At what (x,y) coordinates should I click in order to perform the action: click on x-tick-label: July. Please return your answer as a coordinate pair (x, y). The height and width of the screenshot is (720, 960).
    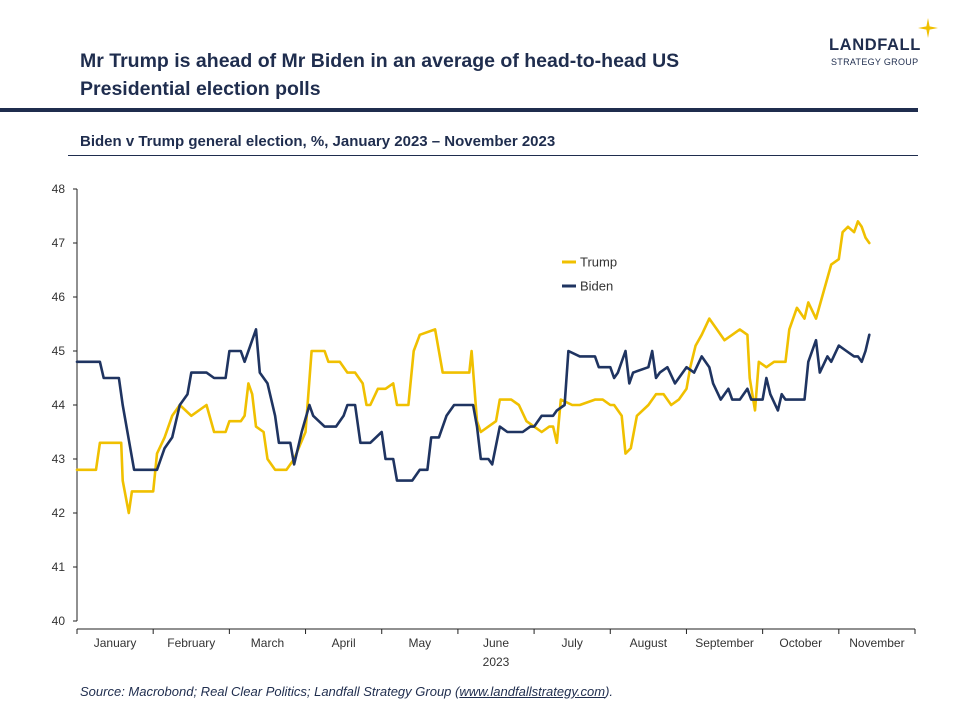
    Looking at the image, I should click on (572, 643).